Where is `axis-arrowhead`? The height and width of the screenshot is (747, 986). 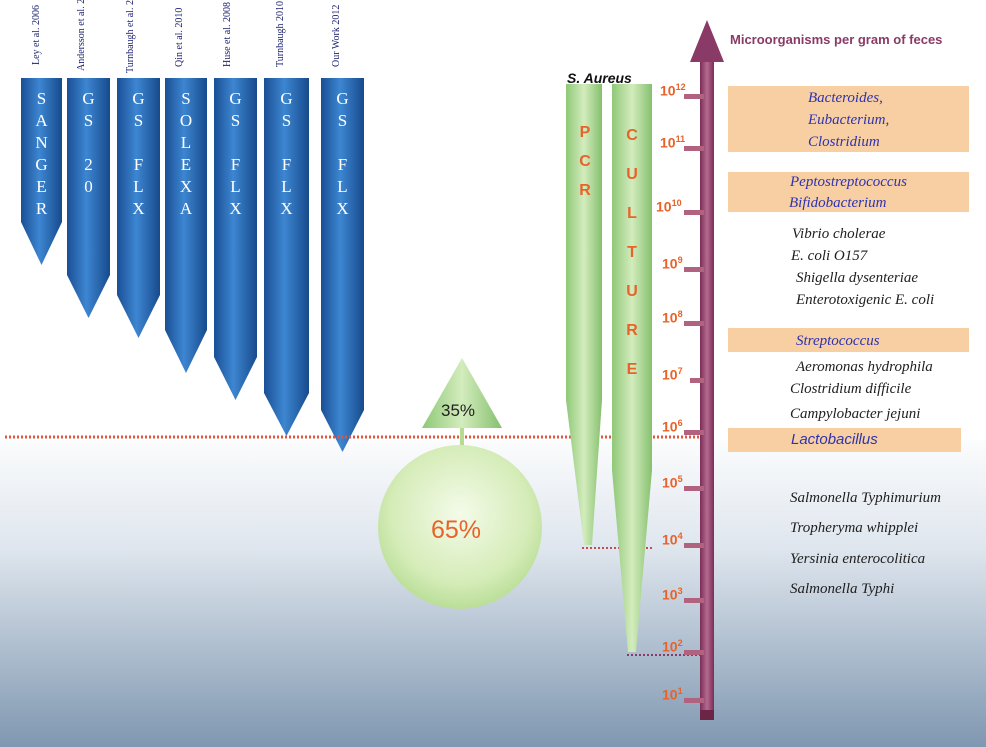
axis-arrowhead is located at coordinates (707, 41).